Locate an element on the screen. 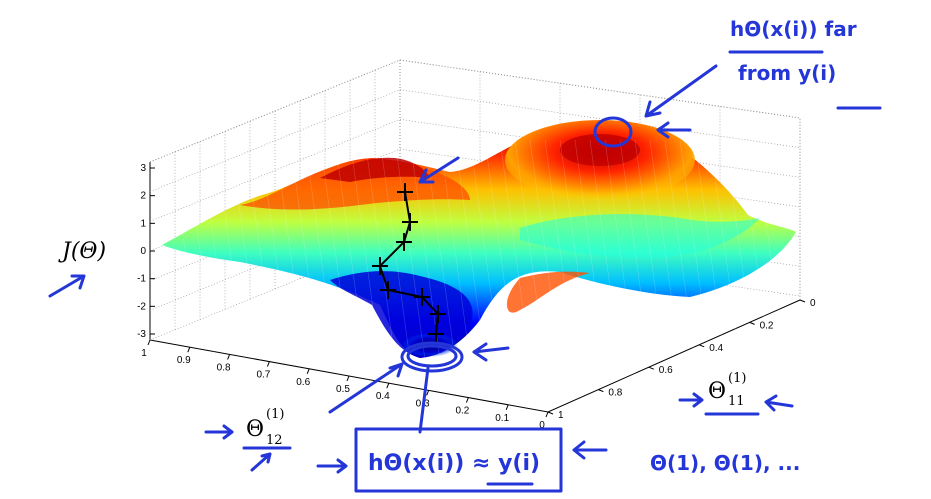 The width and height of the screenshot is (931, 499). bottom-annotation-box is located at coordinates (458, 460).